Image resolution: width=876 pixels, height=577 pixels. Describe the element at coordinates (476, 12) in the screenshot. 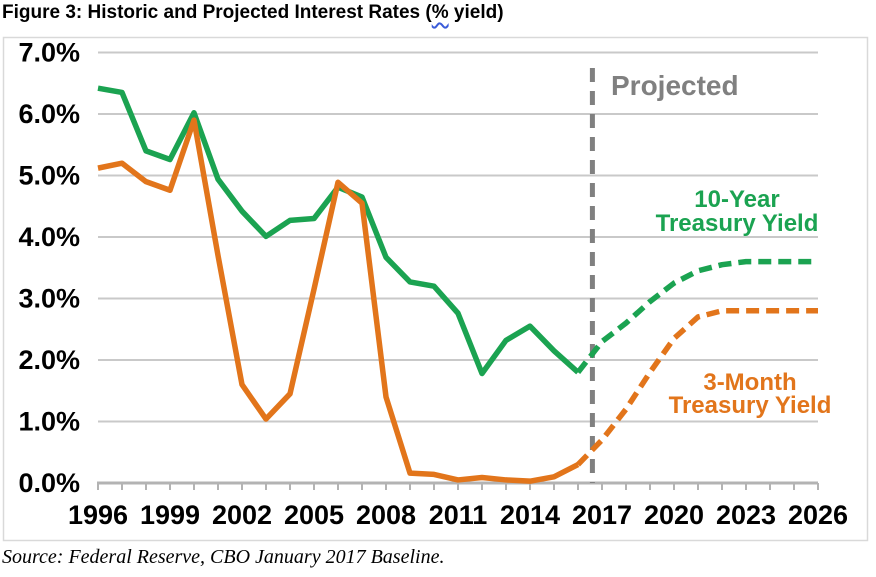

I see `chart-title-text-end: yield)` at that location.